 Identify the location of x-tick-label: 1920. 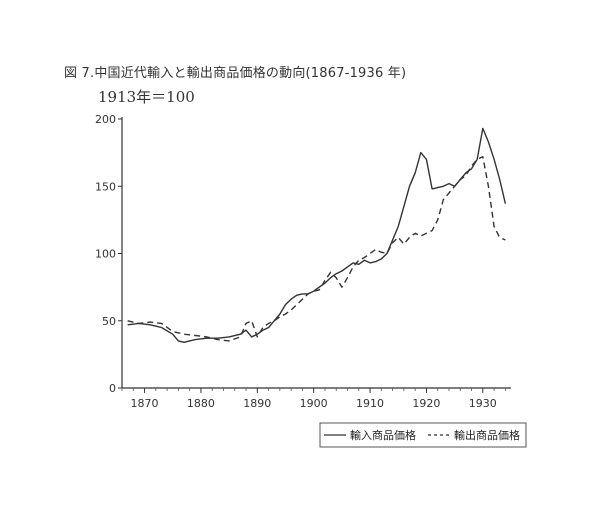
(426, 403).